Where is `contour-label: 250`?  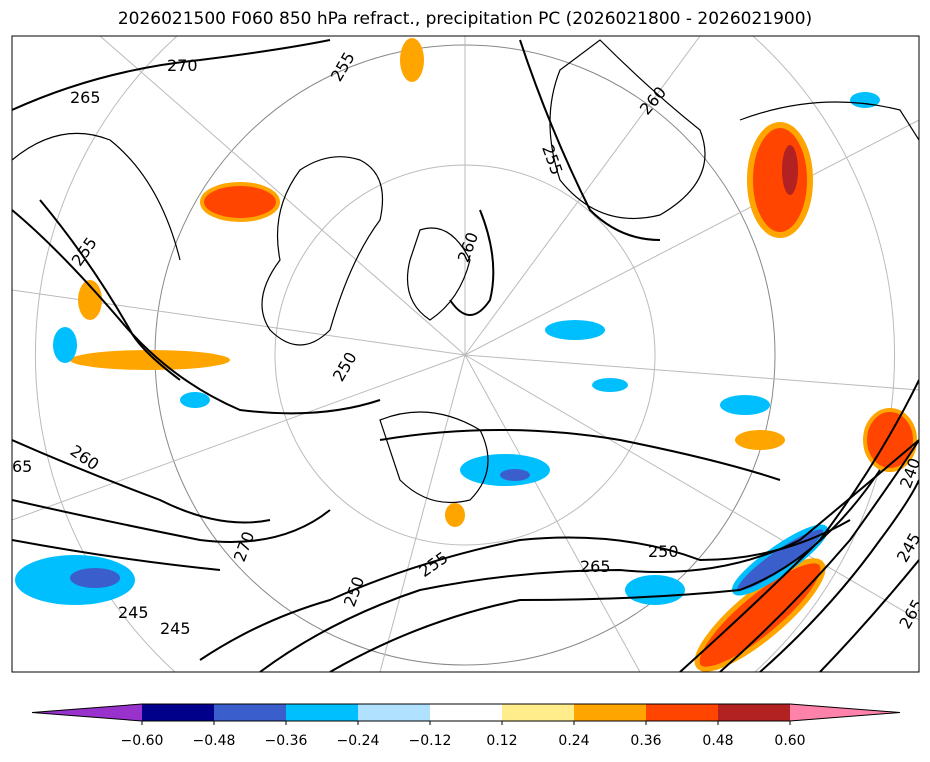
contour-label: 250 is located at coordinates (663, 551).